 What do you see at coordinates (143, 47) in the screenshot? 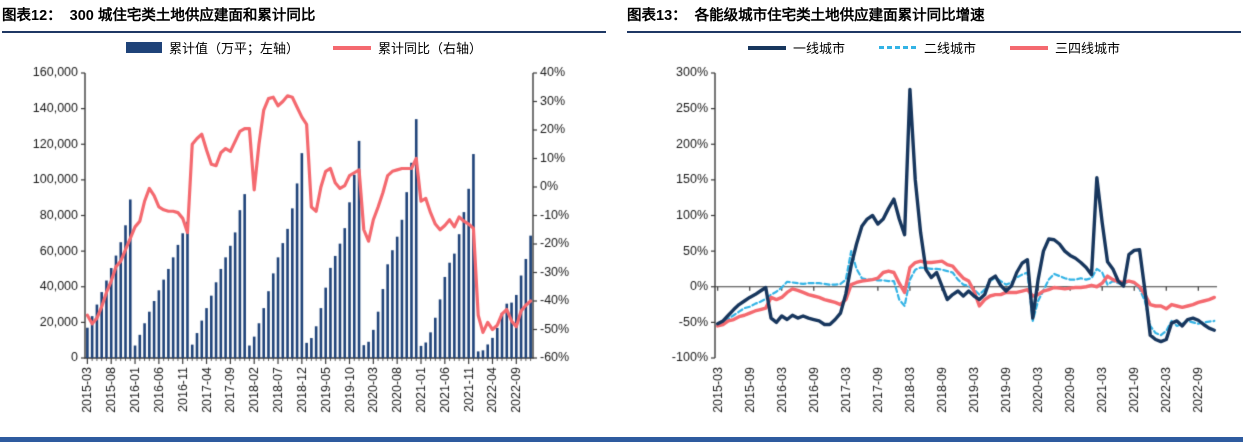
I see `bar-swatch-icon` at bounding box center [143, 47].